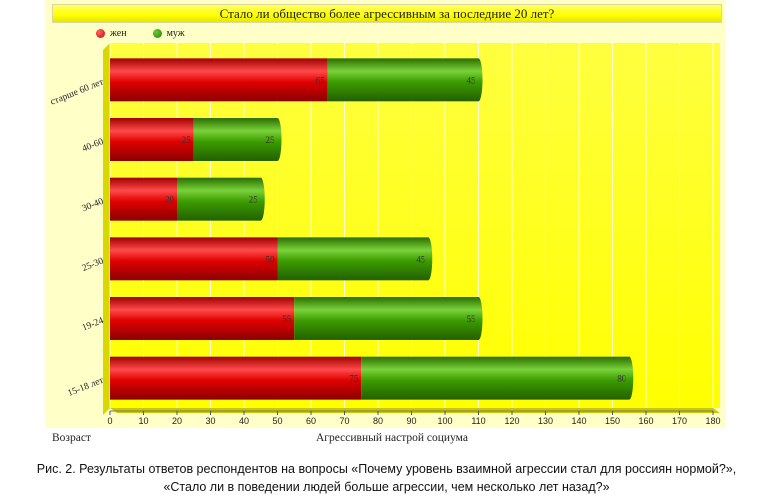 This screenshot has width=773, height=497. I want to click on data-label-female: 20, so click(170, 200).